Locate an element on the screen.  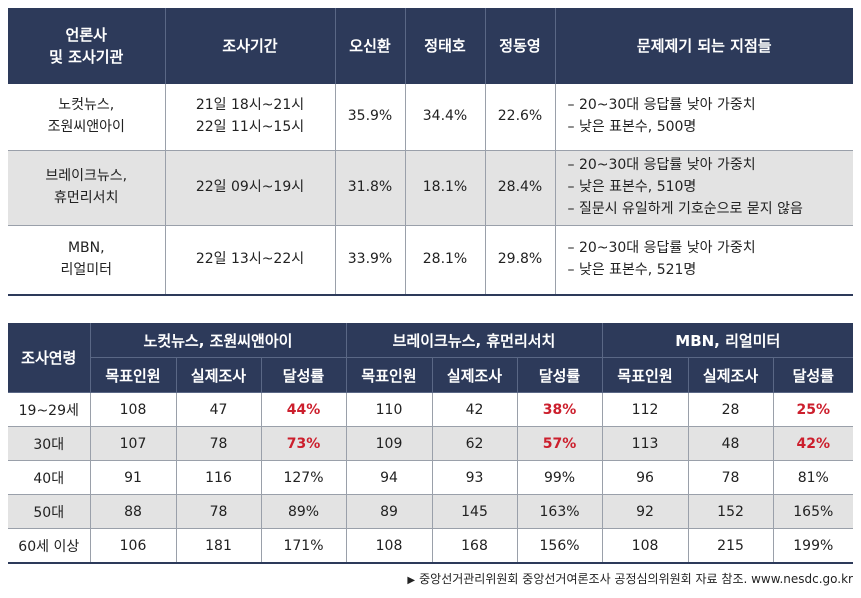
age-cell: 96 is located at coordinates (645, 477).